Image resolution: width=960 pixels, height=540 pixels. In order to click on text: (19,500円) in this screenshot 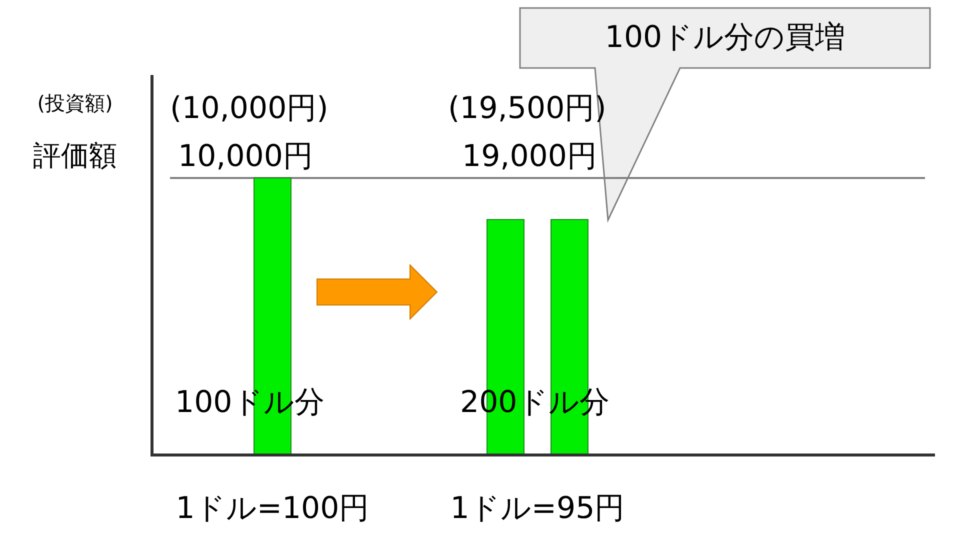, I will do `click(527, 108)`.